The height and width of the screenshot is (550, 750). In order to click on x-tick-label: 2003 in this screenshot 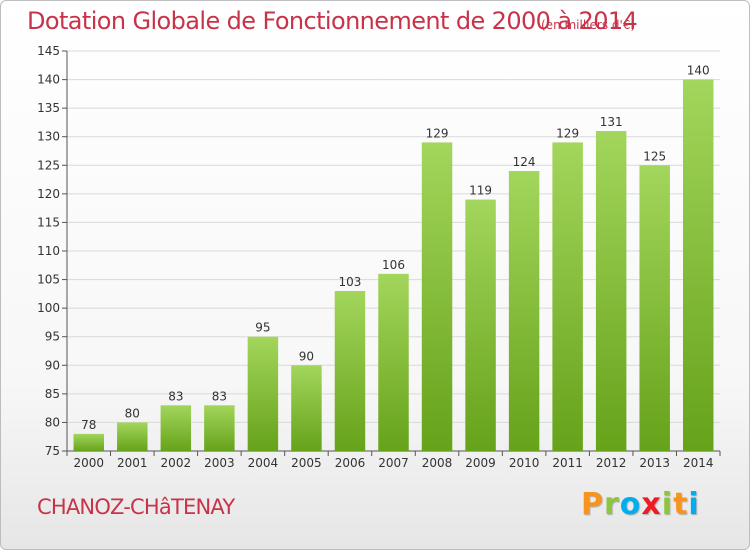, I will do `click(219, 463)`.